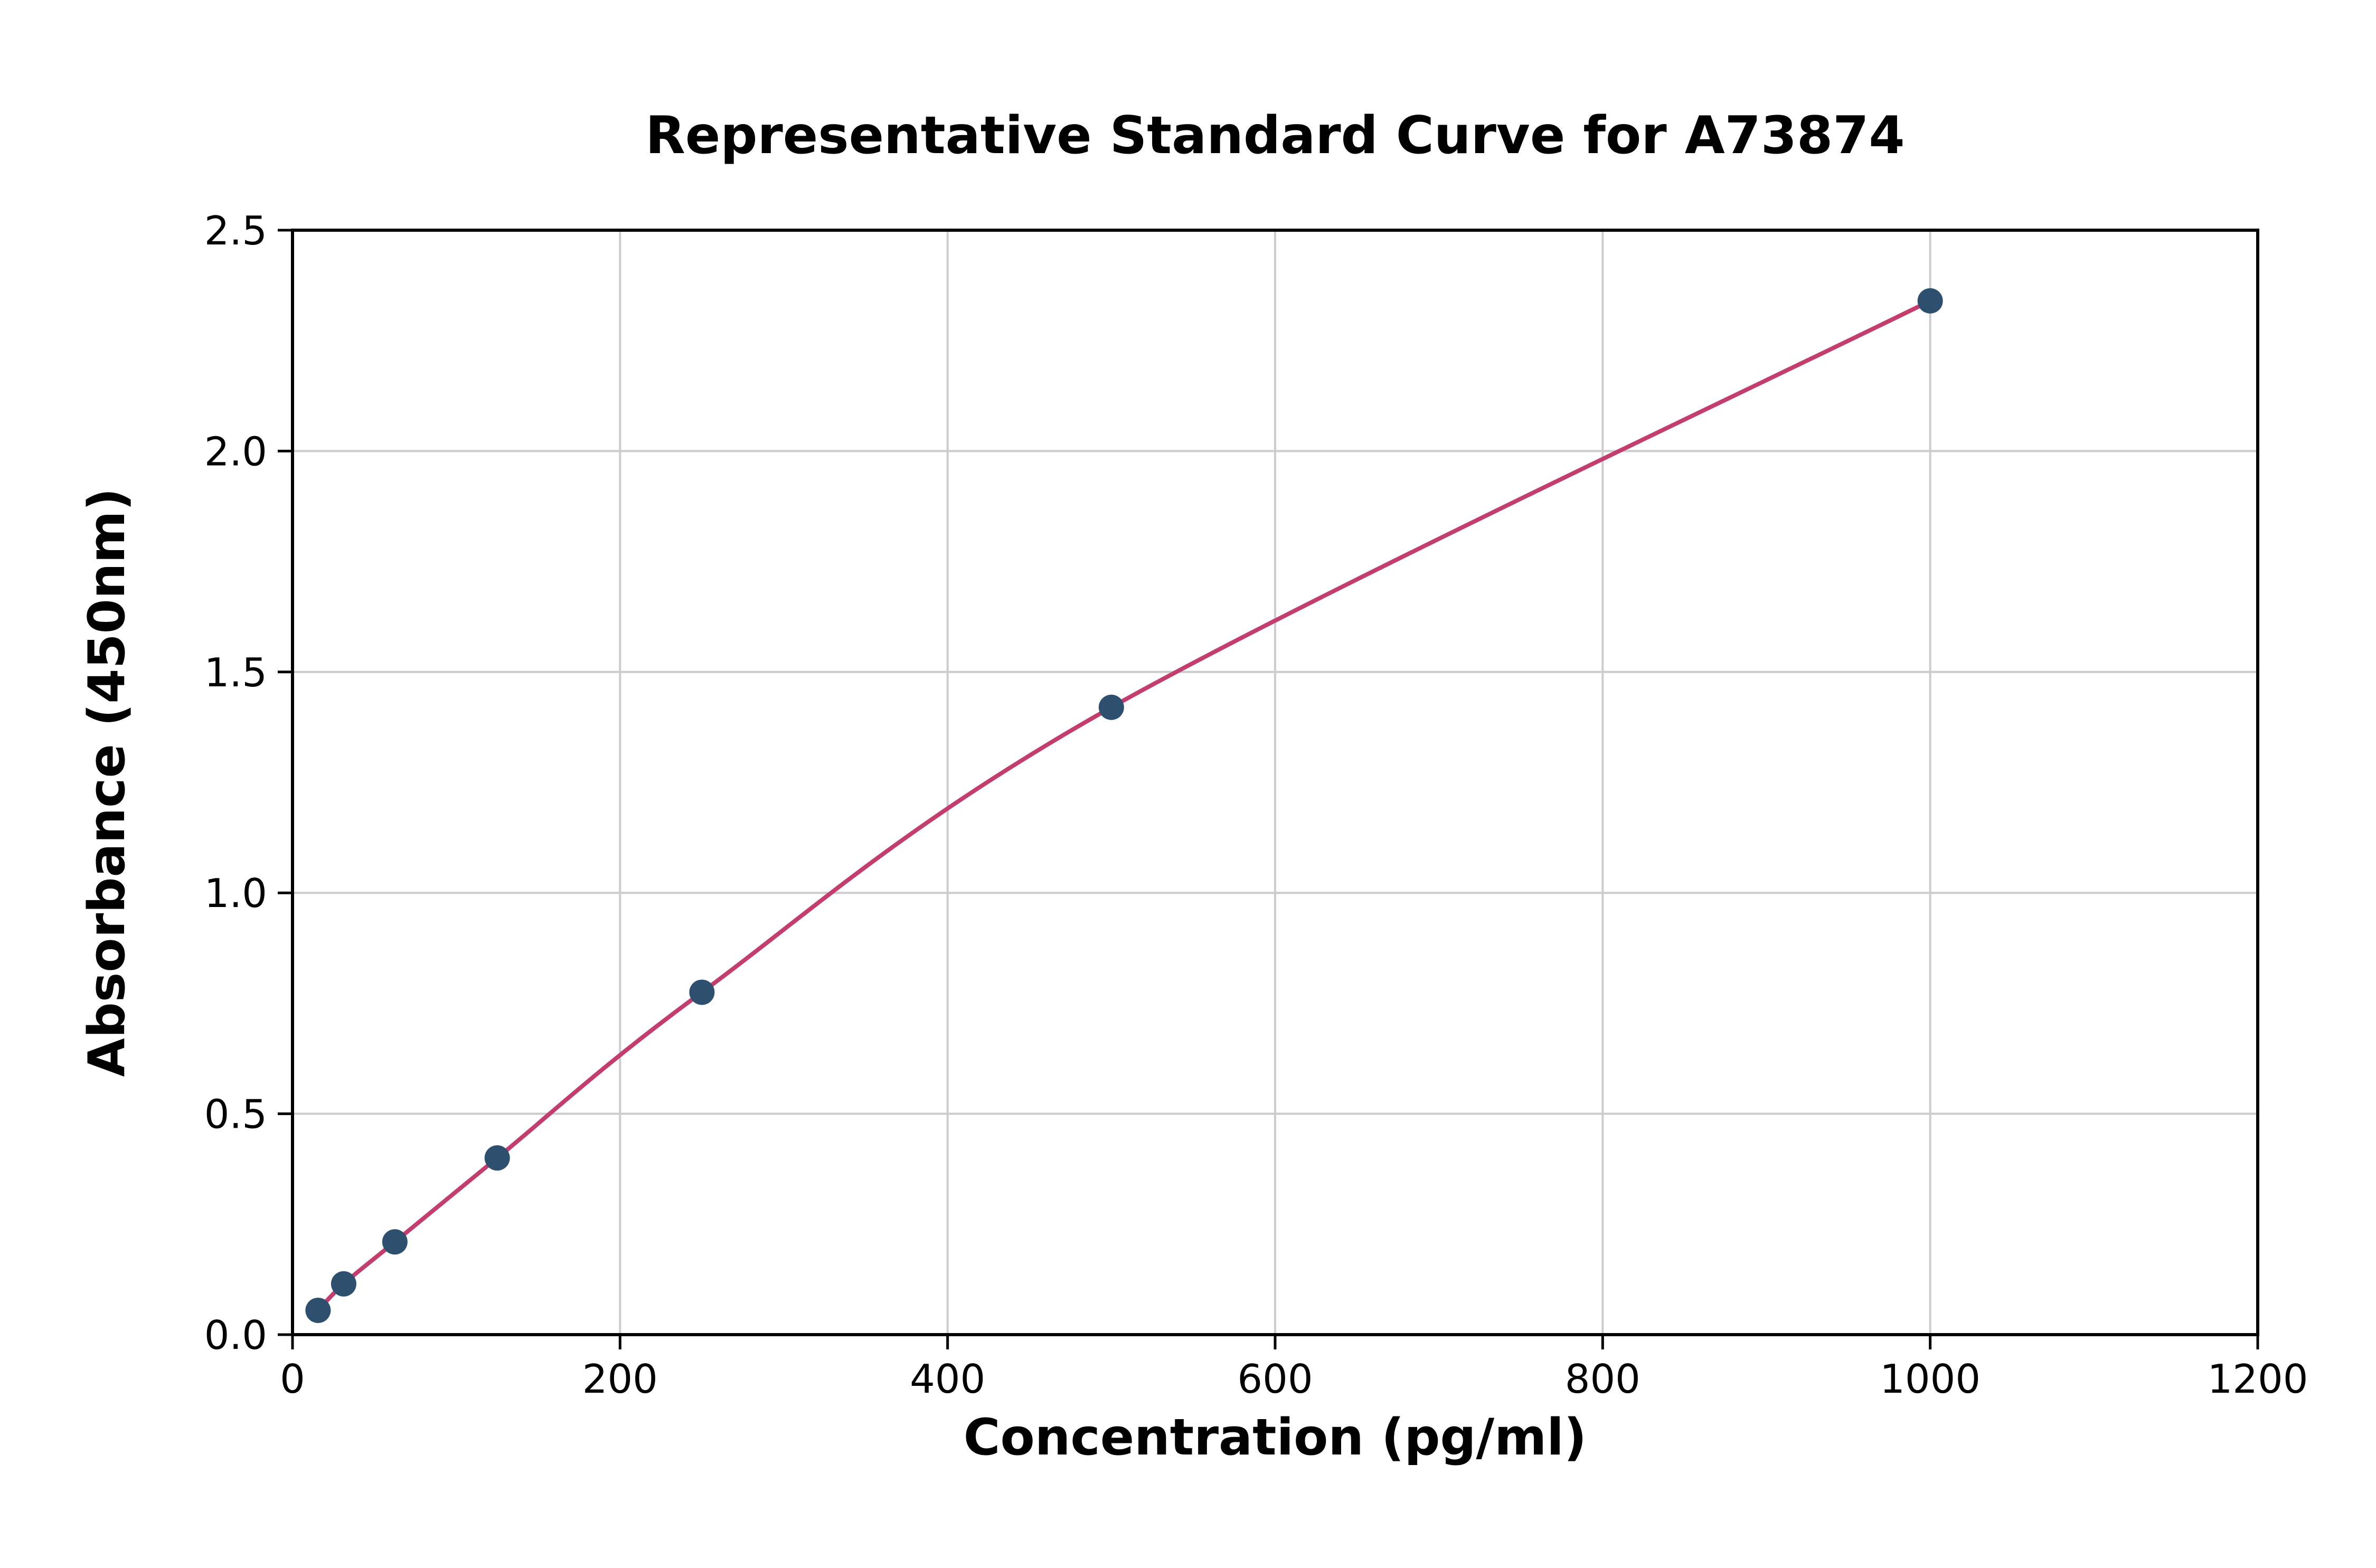 The width and height of the screenshot is (2376, 1568). What do you see at coordinates (2258, 1379) in the screenshot?
I see `x-tick-label: 1200` at bounding box center [2258, 1379].